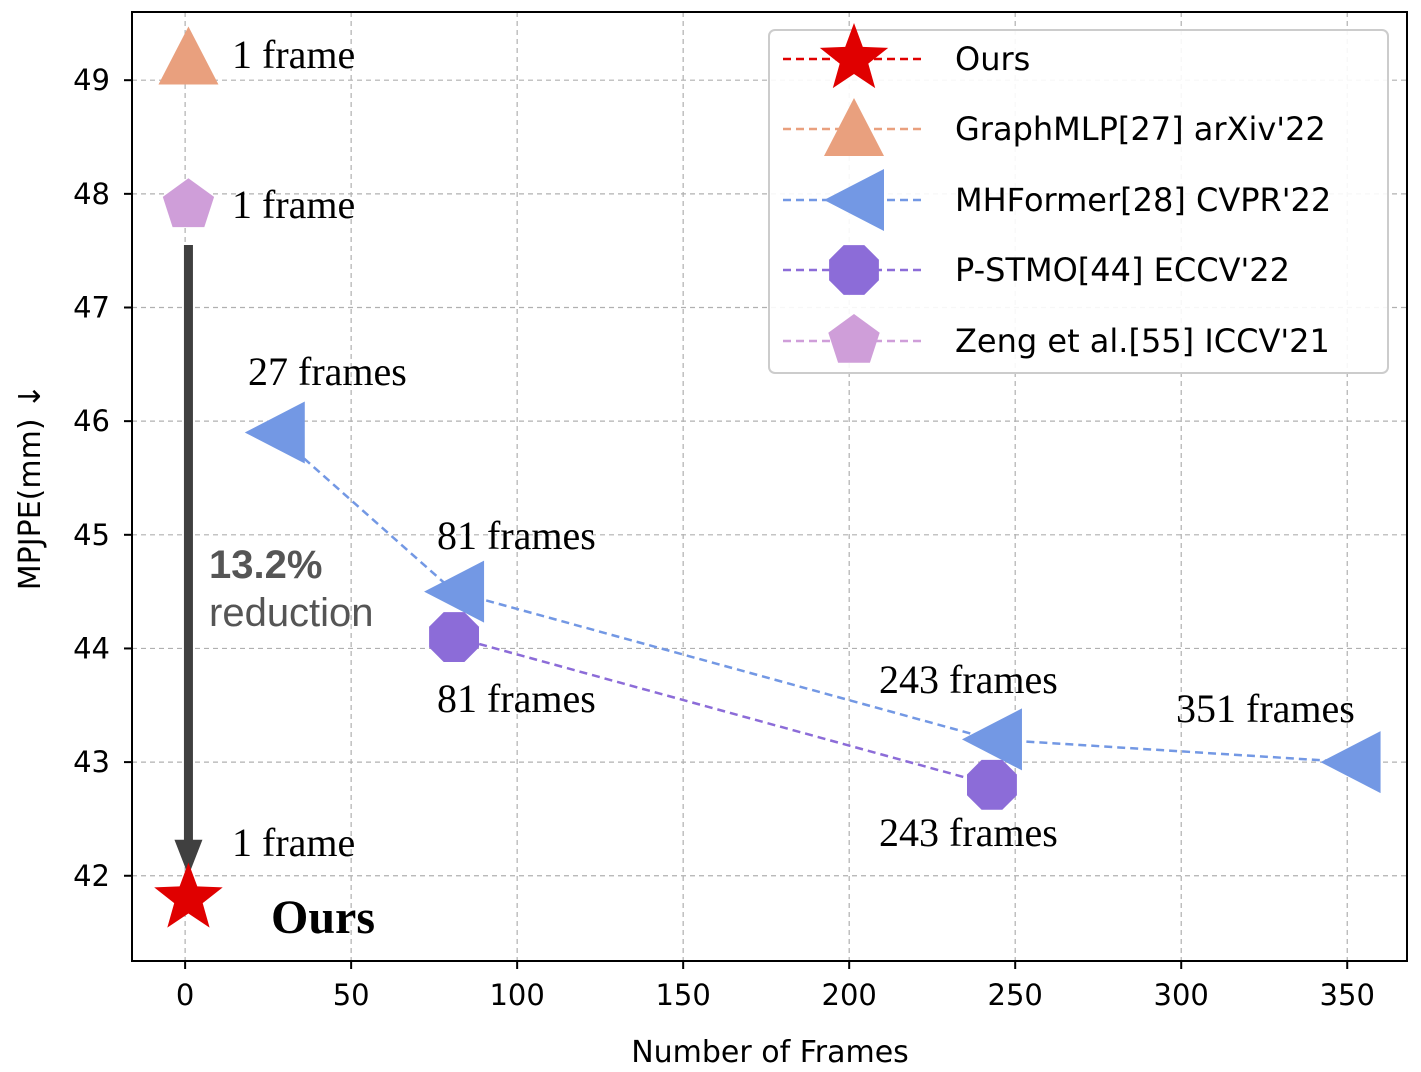  Describe the element at coordinates (854, 127) in the screenshot. I see `legend-marker-graphmlp` at that location.